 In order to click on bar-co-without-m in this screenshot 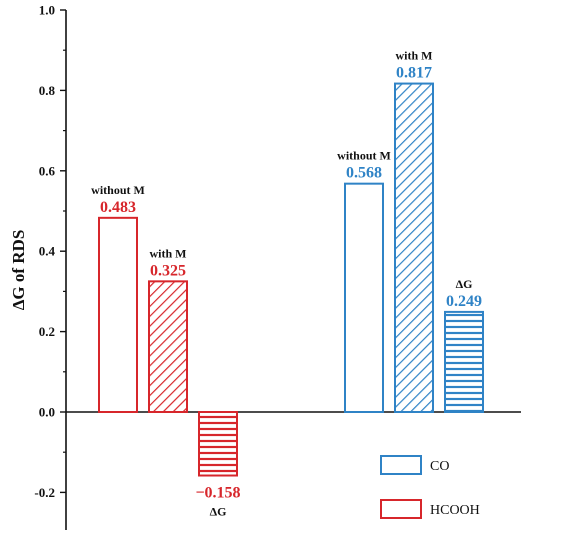, I will do `click(364, 297)`.